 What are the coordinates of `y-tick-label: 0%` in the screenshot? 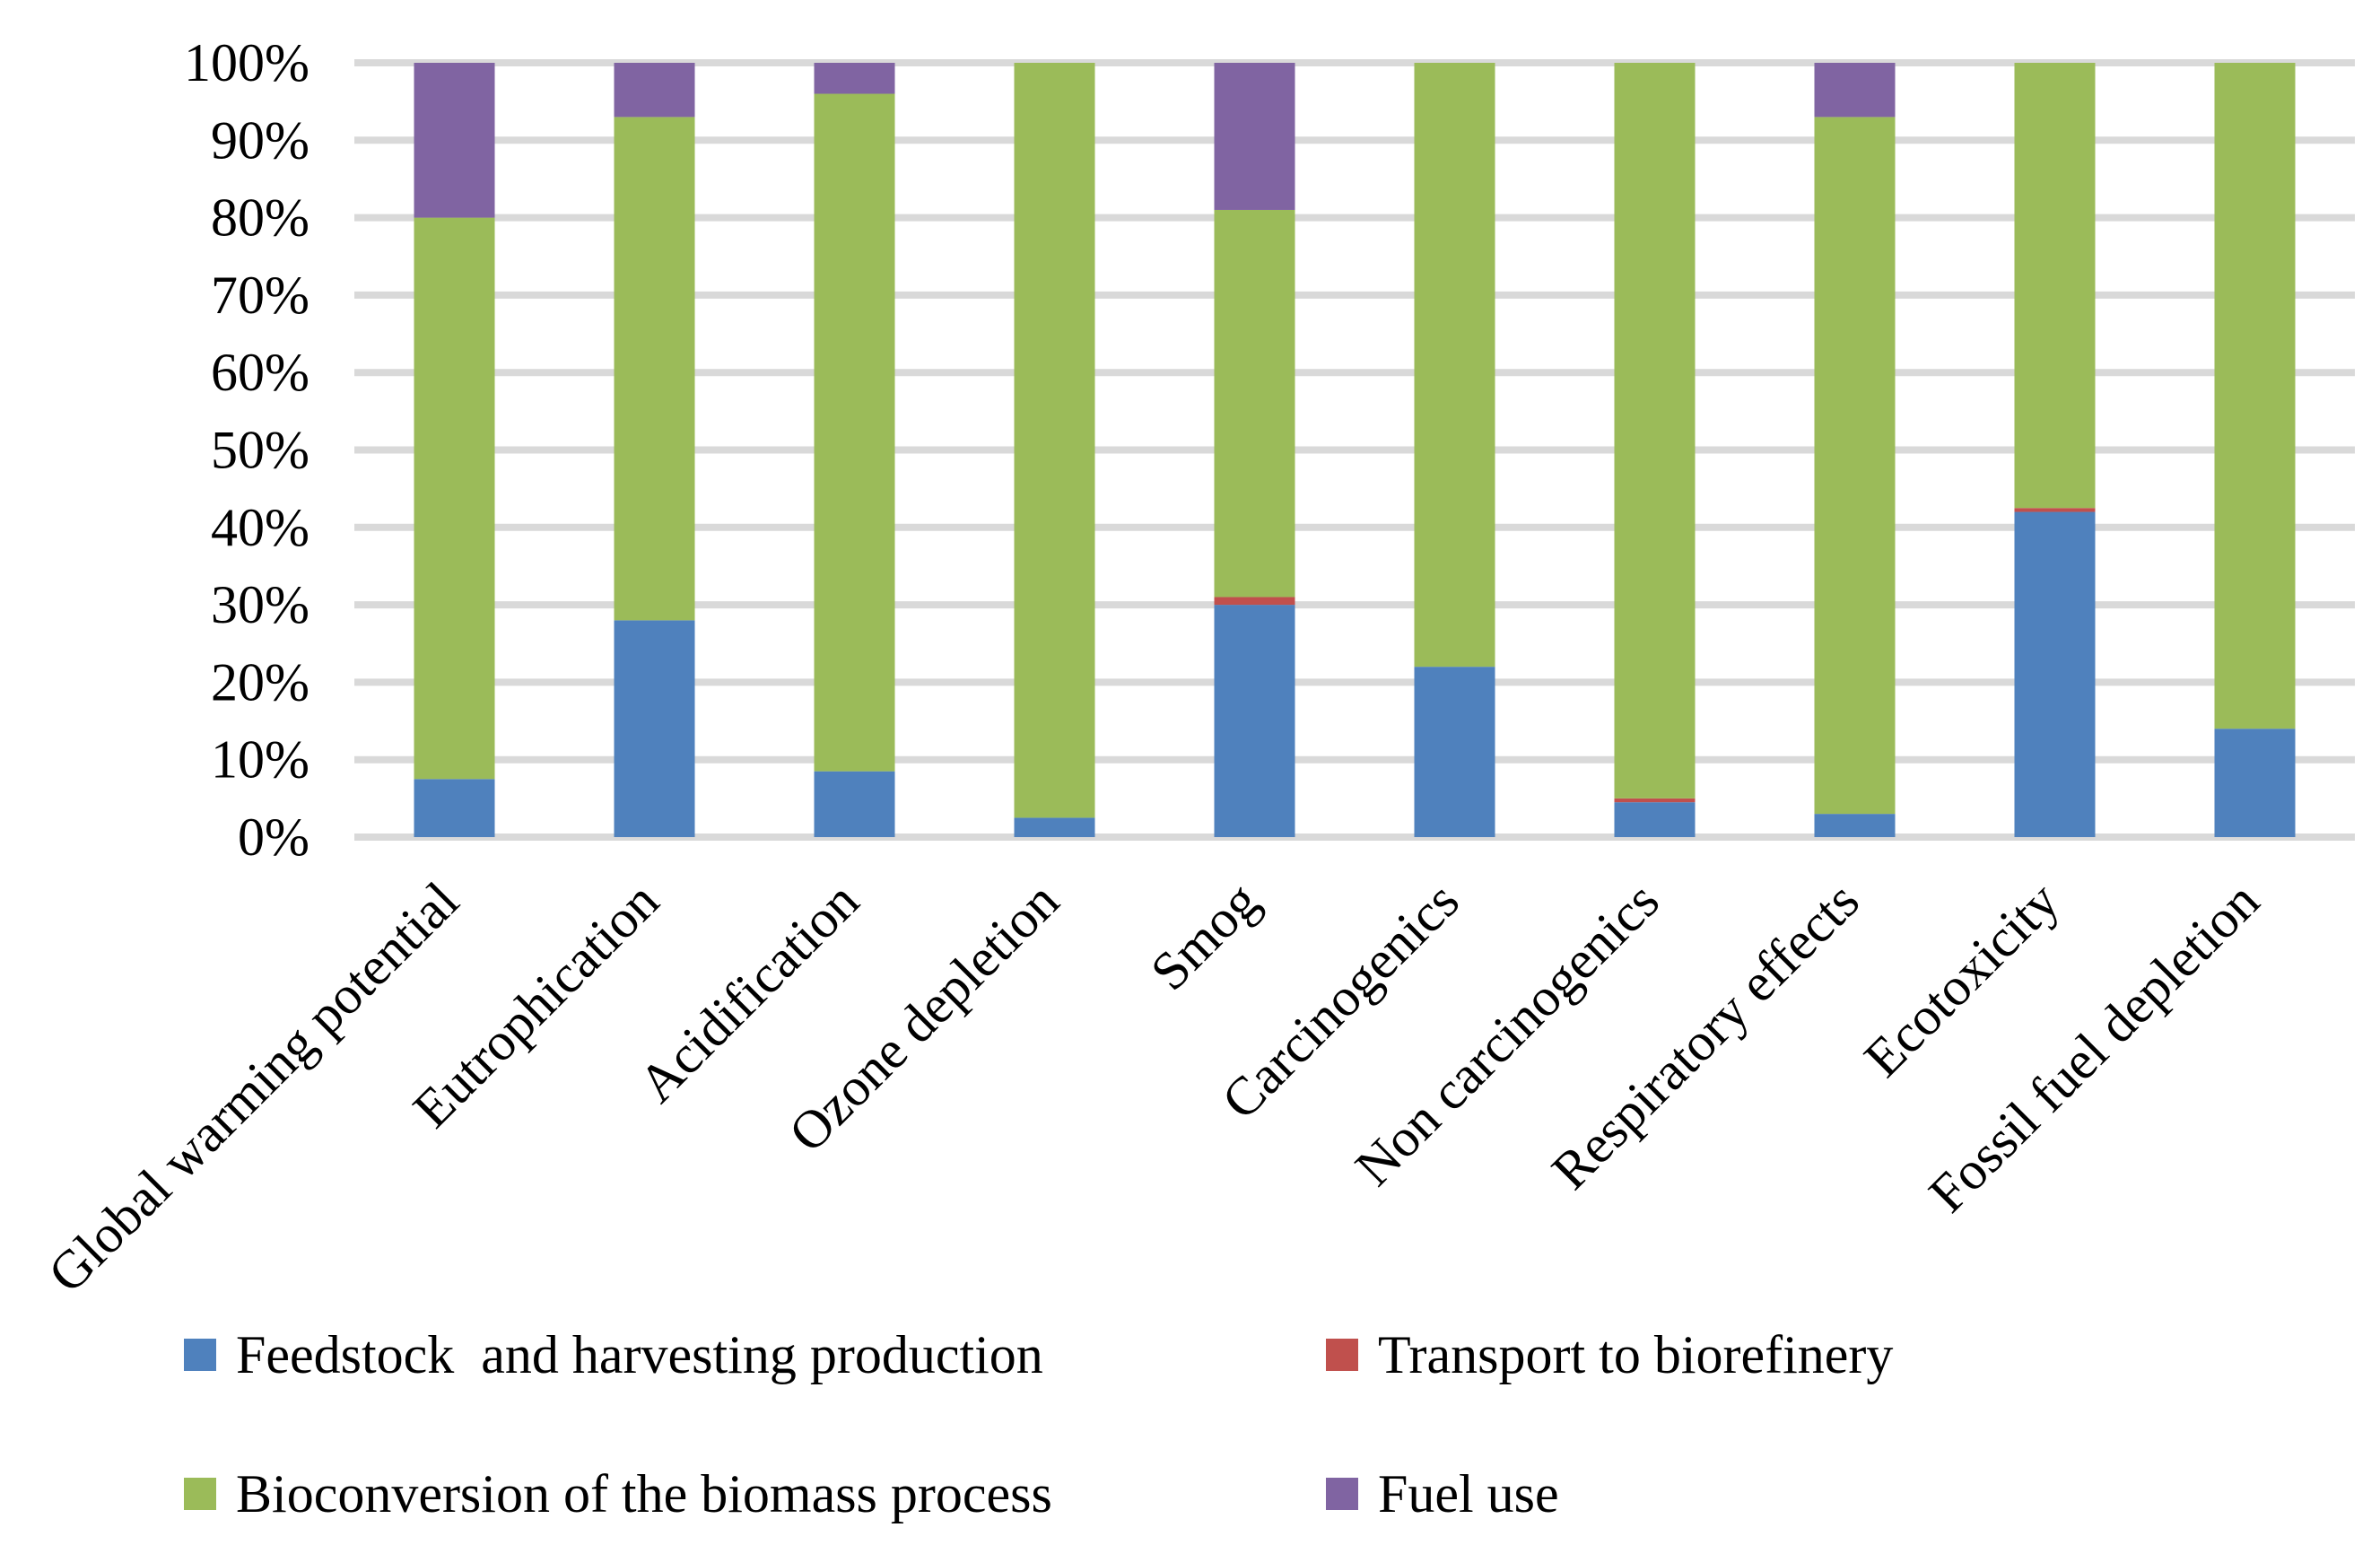 It's located at (273, 837).